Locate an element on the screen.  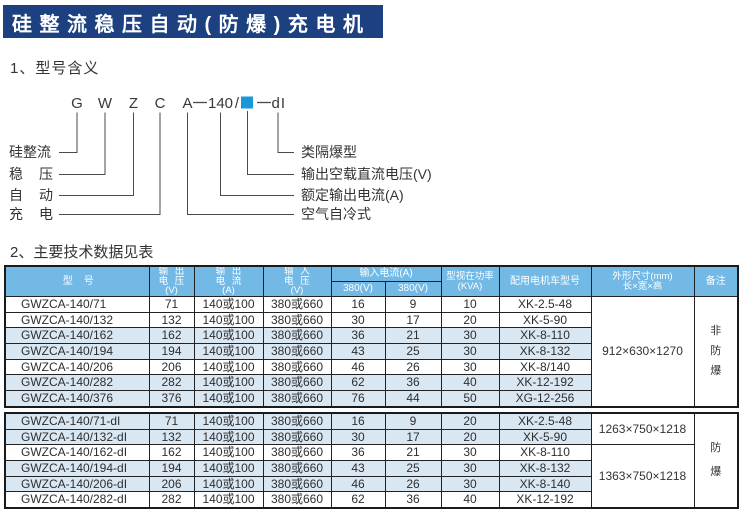
svg-text: 硅整流 is located at coordinates (30, 152).